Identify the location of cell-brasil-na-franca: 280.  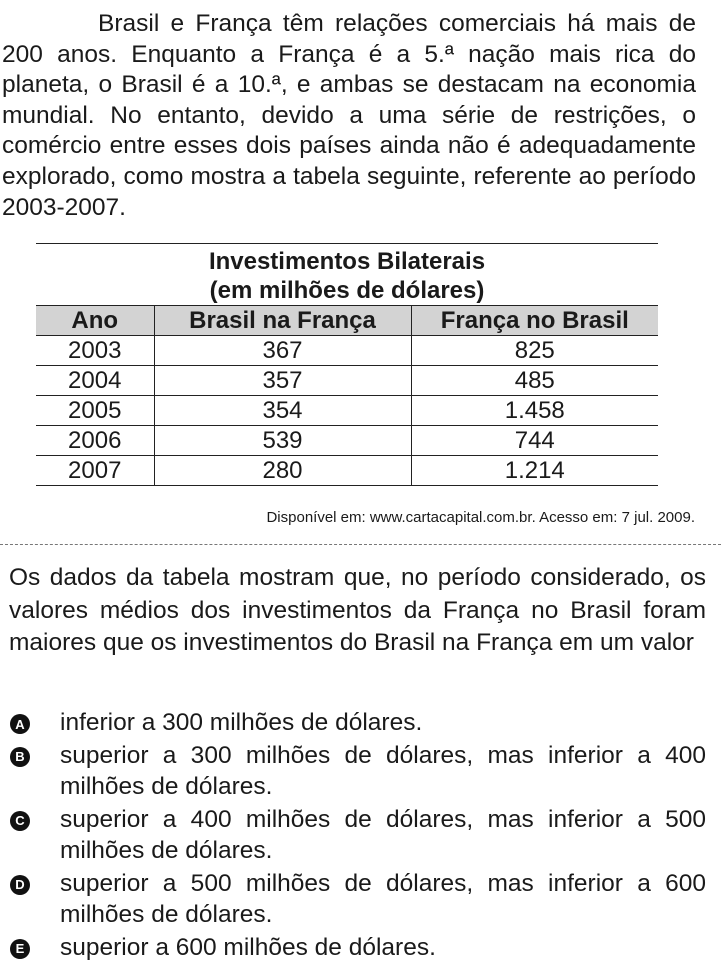
(282, 470).